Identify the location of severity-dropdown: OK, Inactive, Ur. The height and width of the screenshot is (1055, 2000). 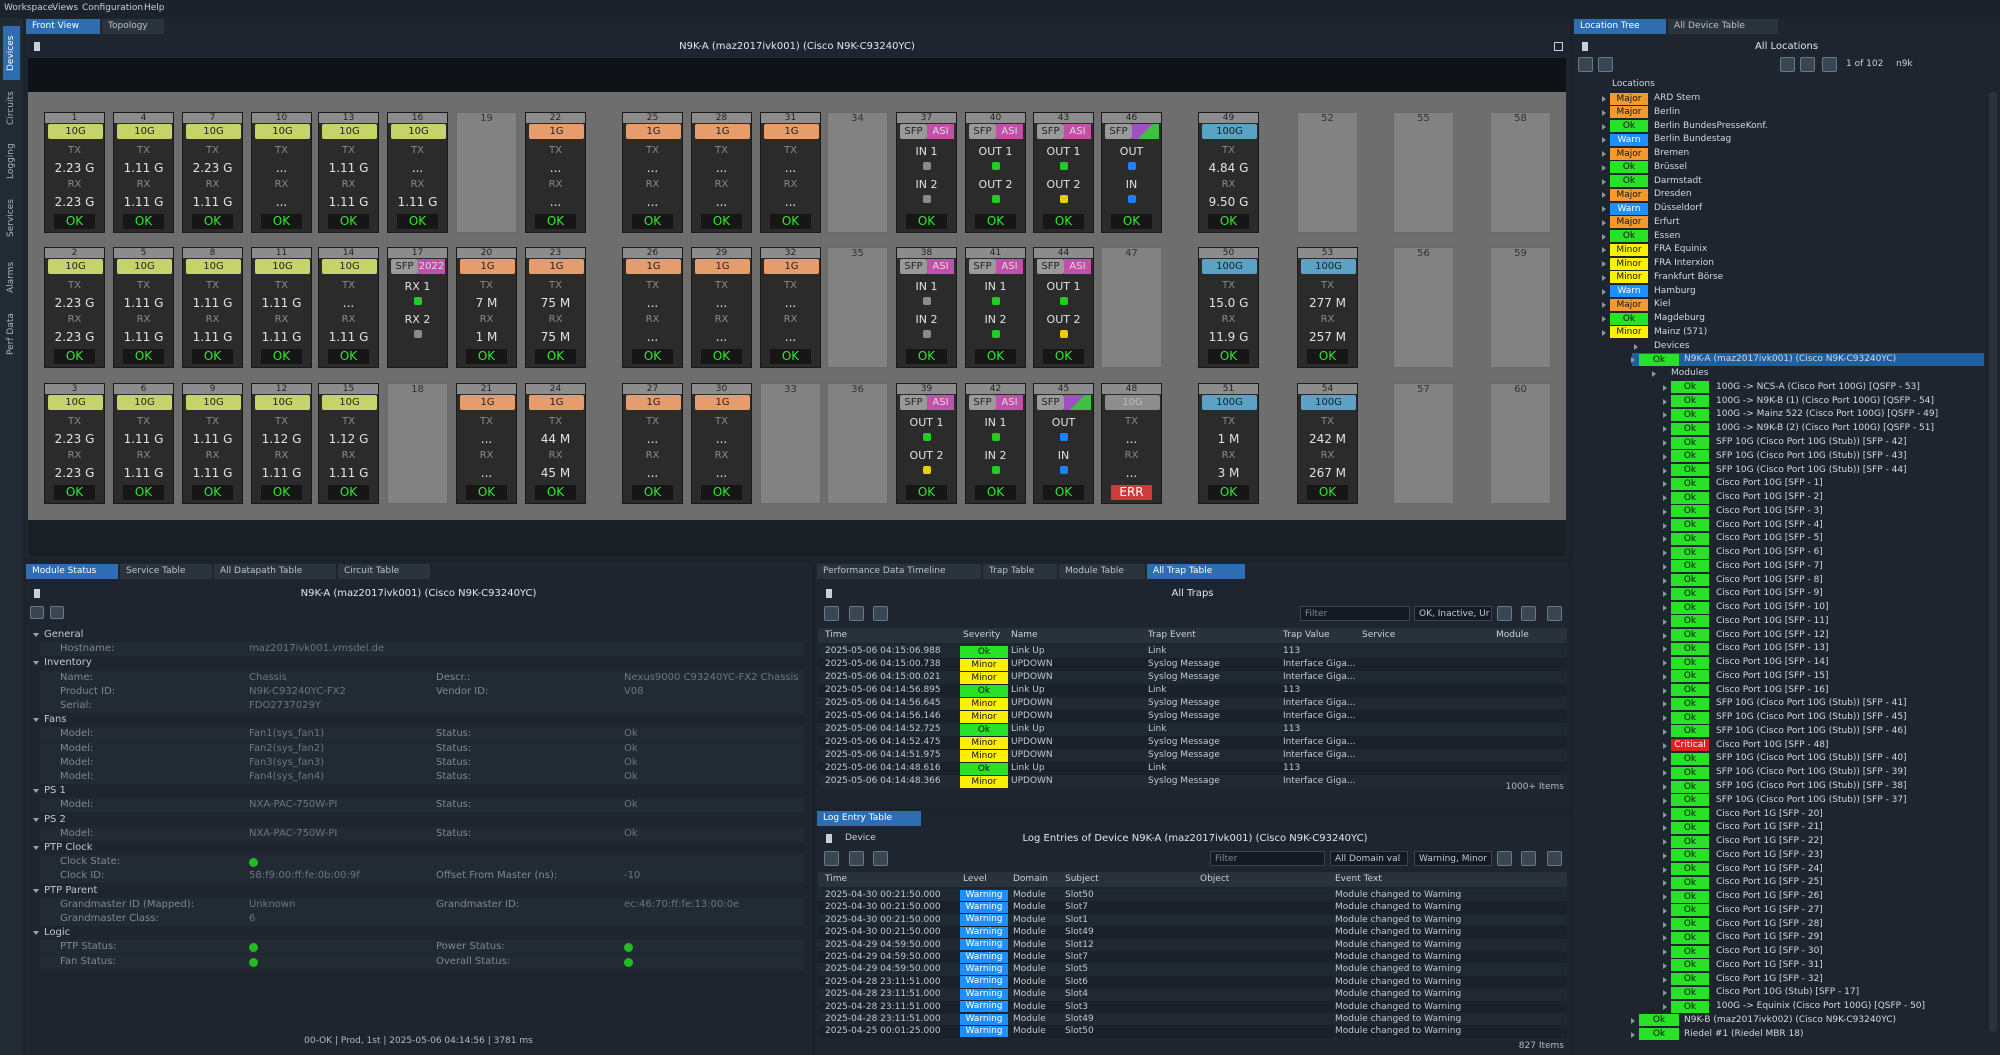
(1453, 613).